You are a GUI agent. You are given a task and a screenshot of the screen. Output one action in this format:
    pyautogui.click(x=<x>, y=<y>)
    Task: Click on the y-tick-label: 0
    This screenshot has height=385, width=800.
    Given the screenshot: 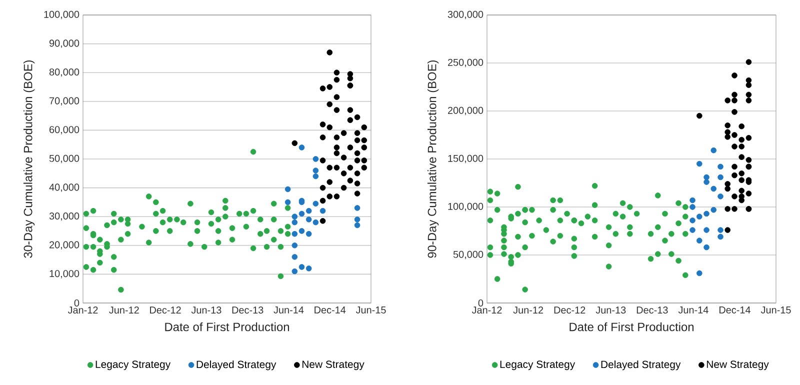 What is the action you would take?
    pyautogui.click(x=77, y=303)
    